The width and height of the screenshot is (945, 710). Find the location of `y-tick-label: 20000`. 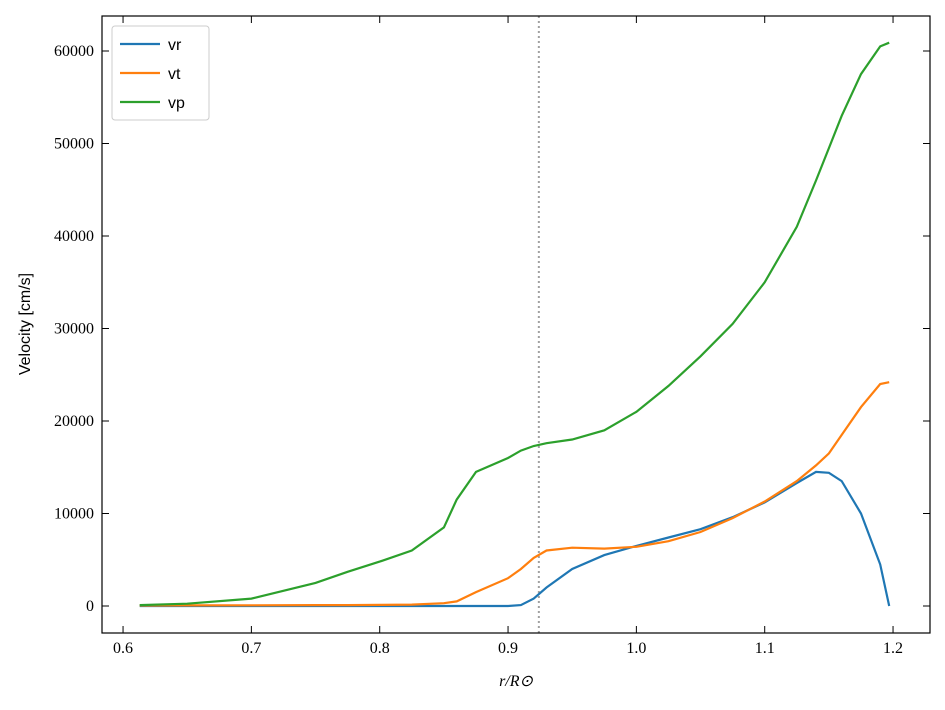

y-tick-label: 20000 is located at coordinates (74, 421).